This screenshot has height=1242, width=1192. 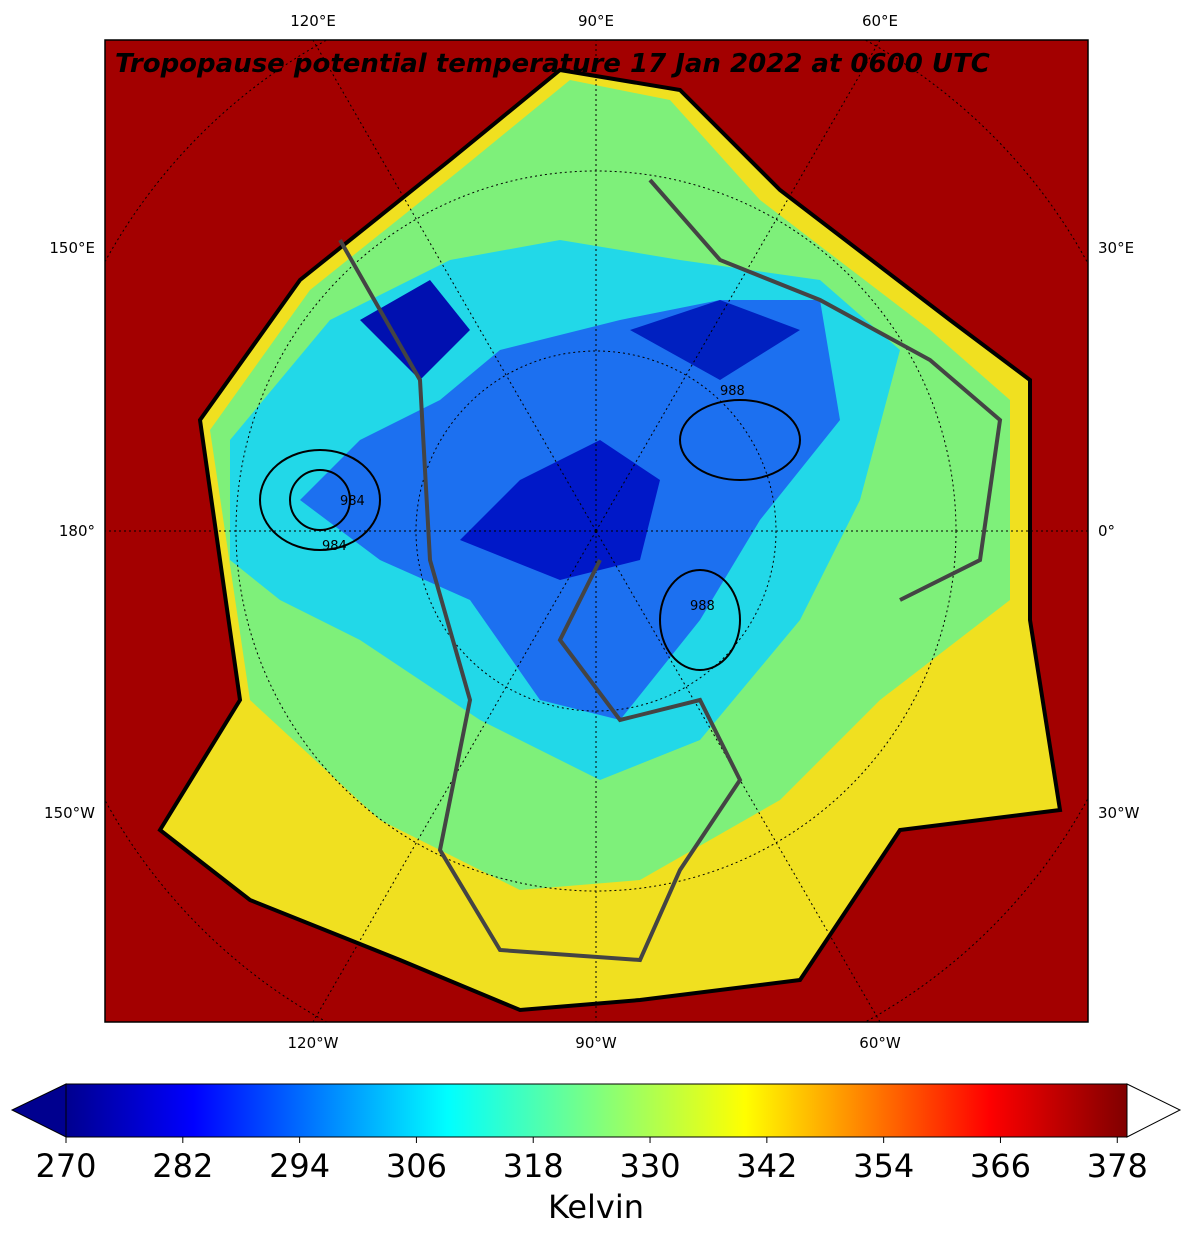 What do you see at coordinates (1000, 1166) in the screenshot?
I see `colorbar-tick-label: 366` at bounding box center [1000, 1166].